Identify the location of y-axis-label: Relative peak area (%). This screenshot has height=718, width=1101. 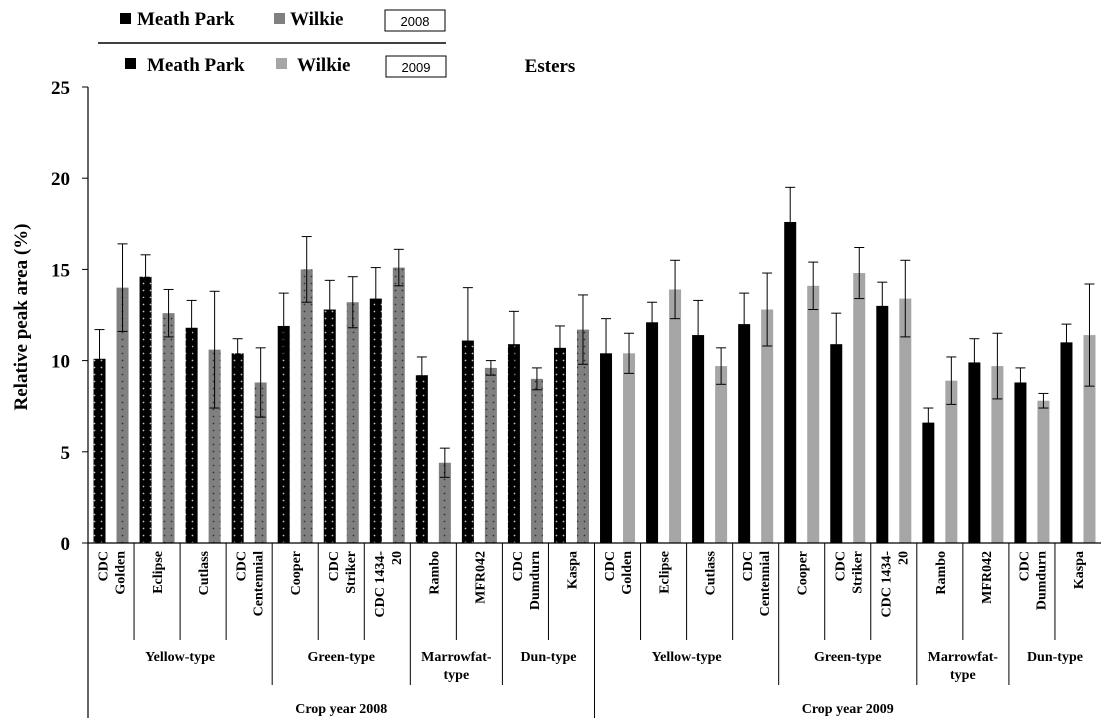
(21, 317).